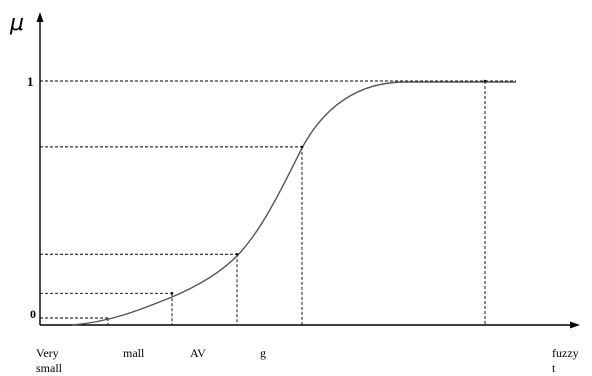 Image resolution: width=592 pixels, height=376 pixels. Describe the element at coordinates (49, 368) in the screenshot. I see `x-label-very-small-line2: small` at that location.